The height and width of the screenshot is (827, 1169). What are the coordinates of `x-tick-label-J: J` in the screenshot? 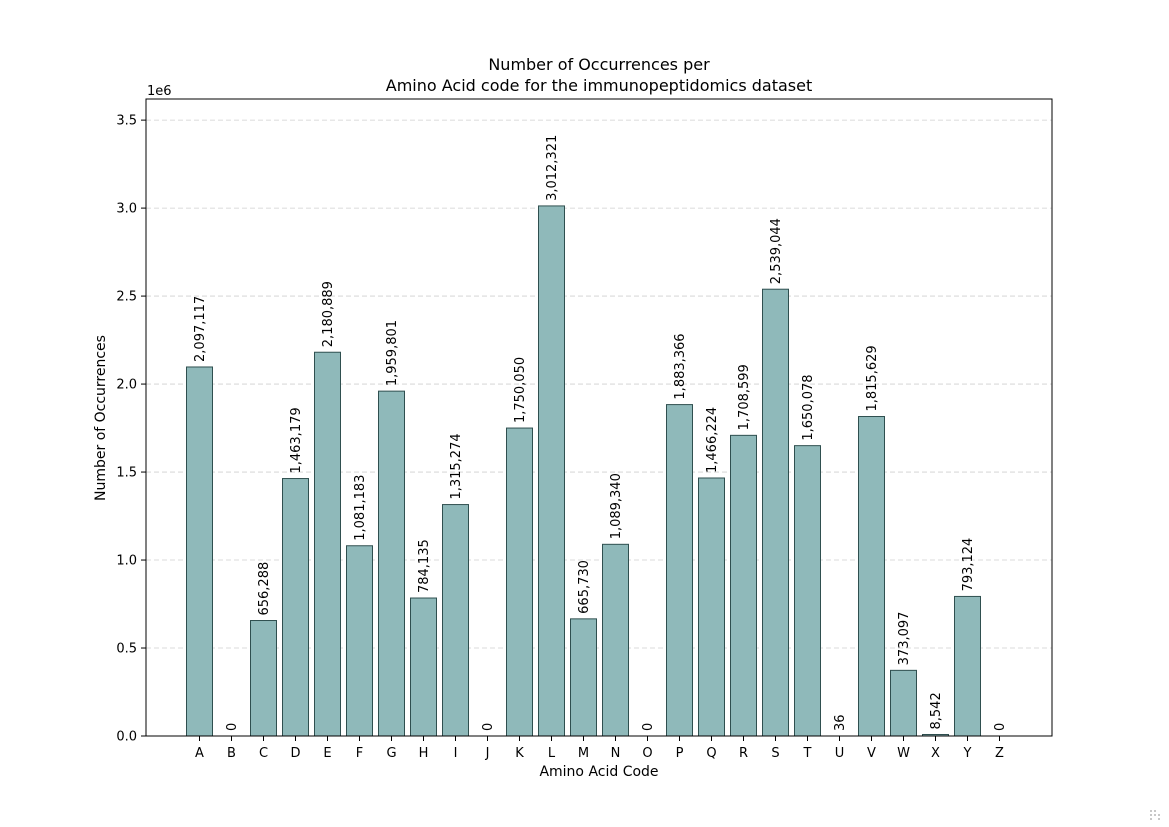 It's located at (487, 753).